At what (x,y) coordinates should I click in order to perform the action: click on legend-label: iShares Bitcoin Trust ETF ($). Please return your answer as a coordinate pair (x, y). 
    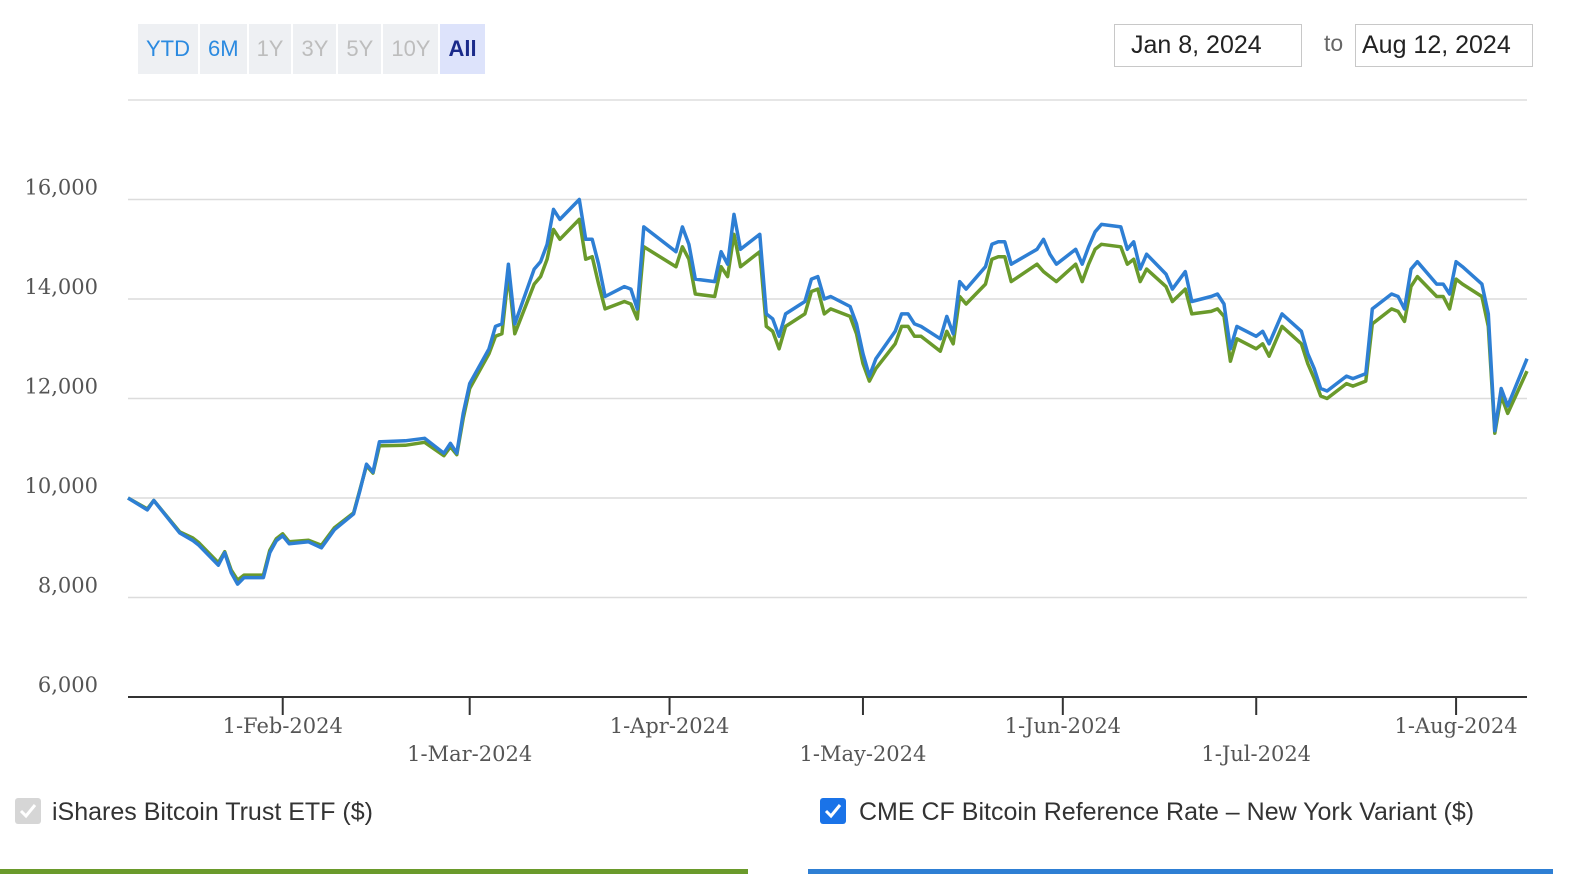
    Looking at the image, I should click on (212, 812).